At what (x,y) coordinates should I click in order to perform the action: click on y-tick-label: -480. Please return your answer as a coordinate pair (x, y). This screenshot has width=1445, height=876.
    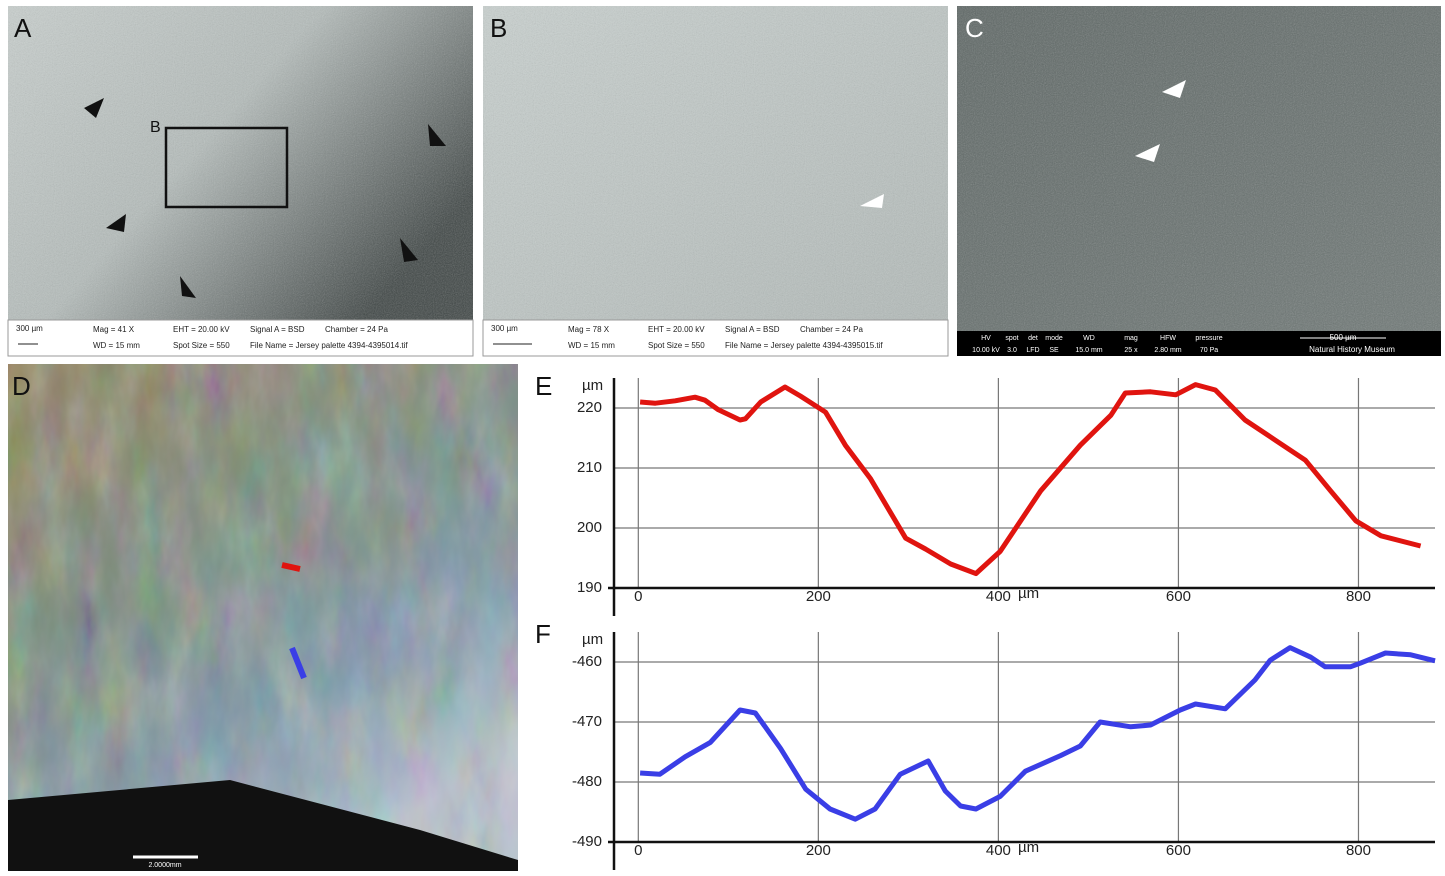
    Looking at the image, I should click on (587, 781).